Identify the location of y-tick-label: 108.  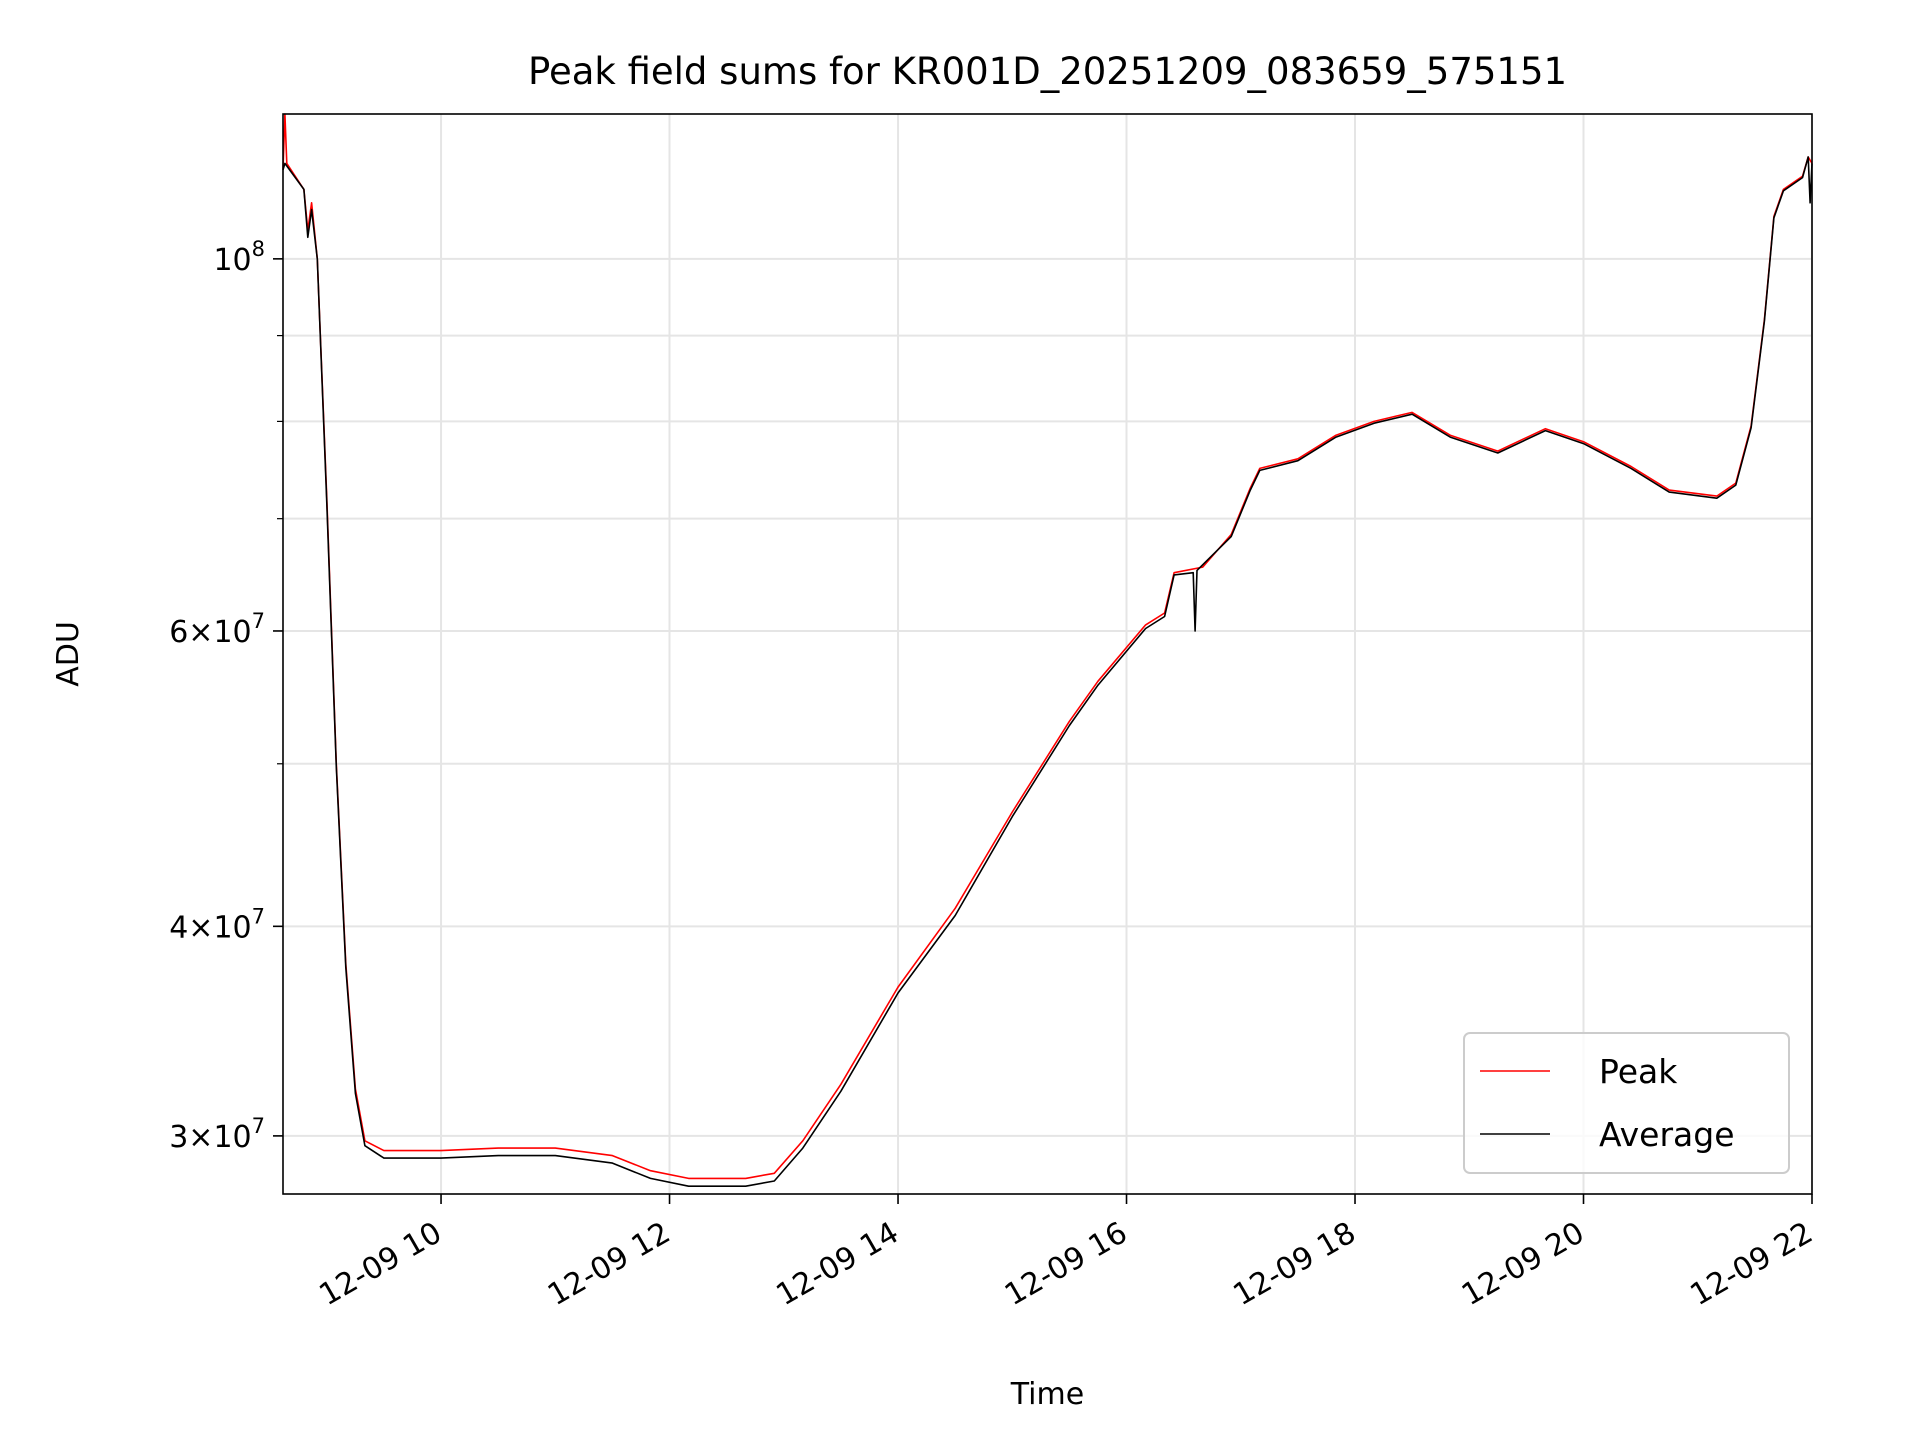
(239, 257).